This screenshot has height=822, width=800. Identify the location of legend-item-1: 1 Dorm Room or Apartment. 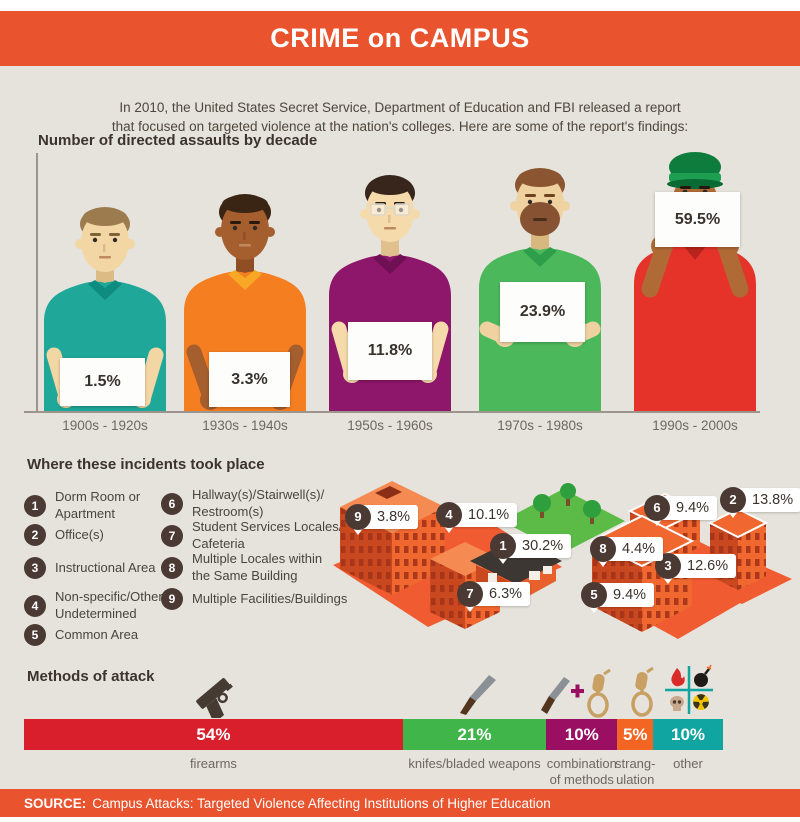
(82, 505).